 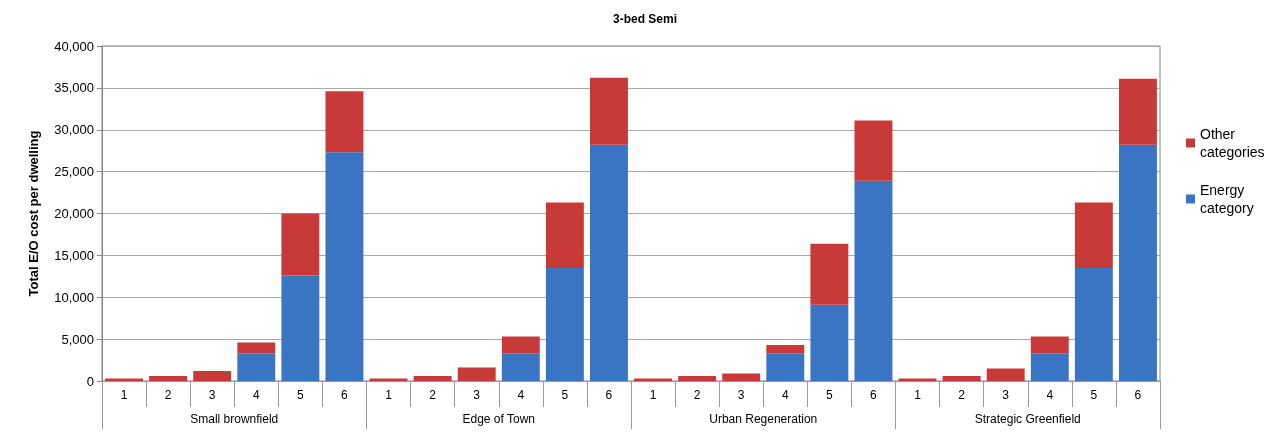 I want to click on y-tick-label: 0, so click(x=90, y=381).